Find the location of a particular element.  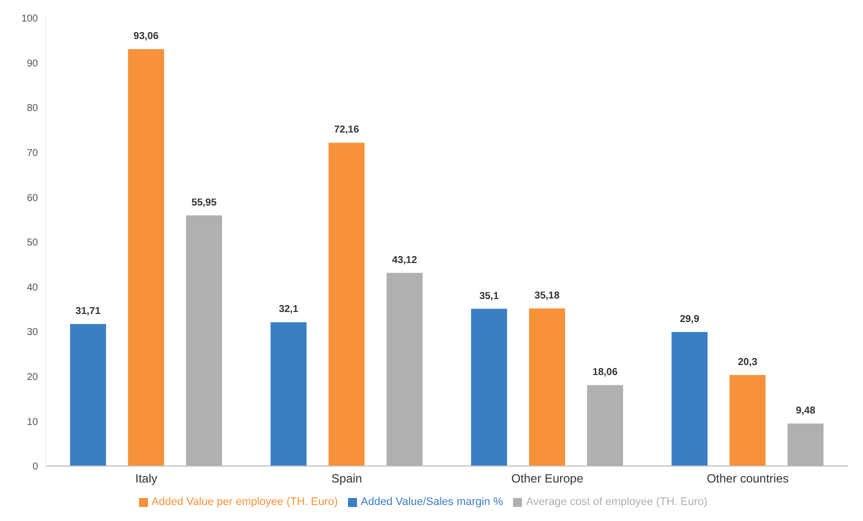

x-tick-label: Other Europe is located at coordinates (547, 479).